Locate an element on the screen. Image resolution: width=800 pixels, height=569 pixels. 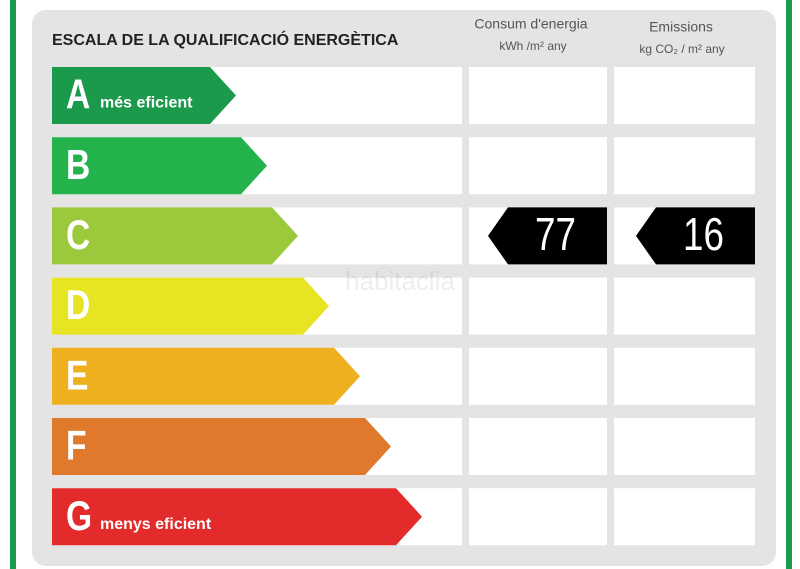
rating-letter: E is located at coordinates (77, 376).